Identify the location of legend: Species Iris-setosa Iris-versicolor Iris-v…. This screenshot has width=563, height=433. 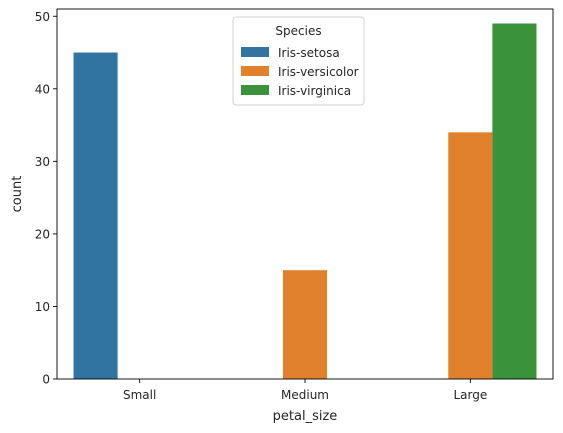
(298, 61).